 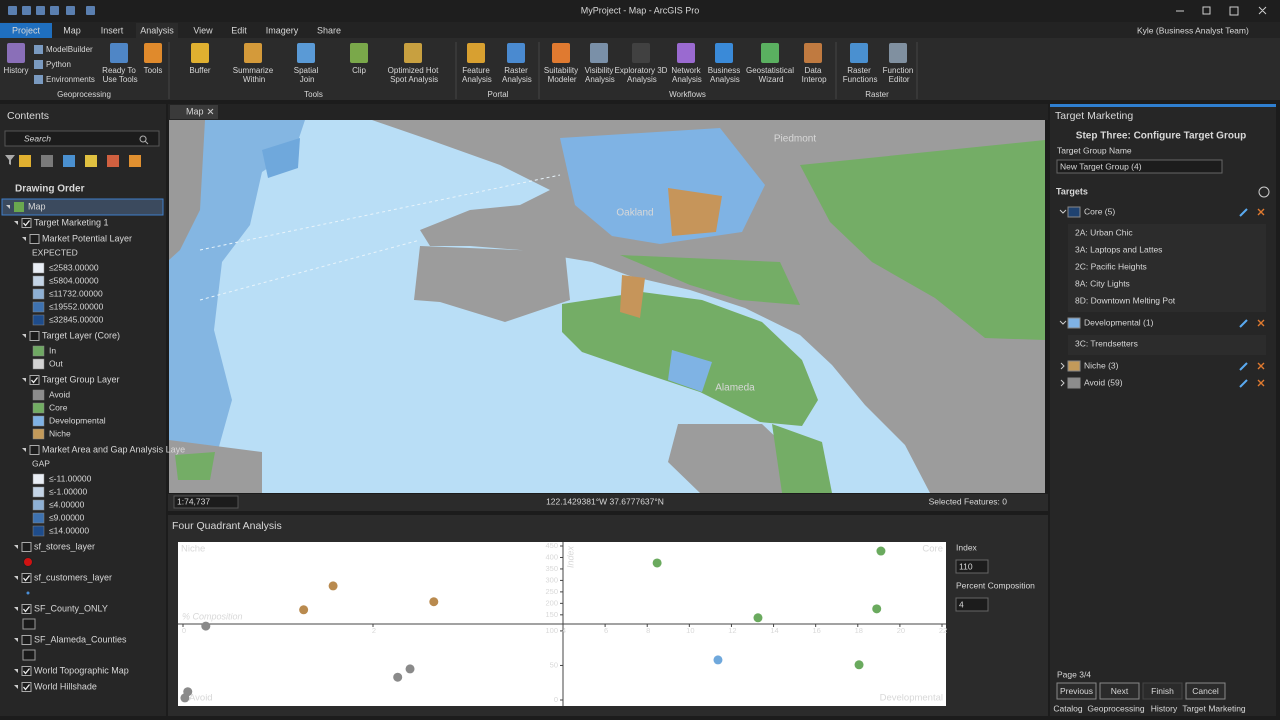 What do you see at coordinates (413, 75) in the screenshot?
I see `ribbon-button-label: Optimized Hot Spot Analysis` at bounding box center [413, 75].